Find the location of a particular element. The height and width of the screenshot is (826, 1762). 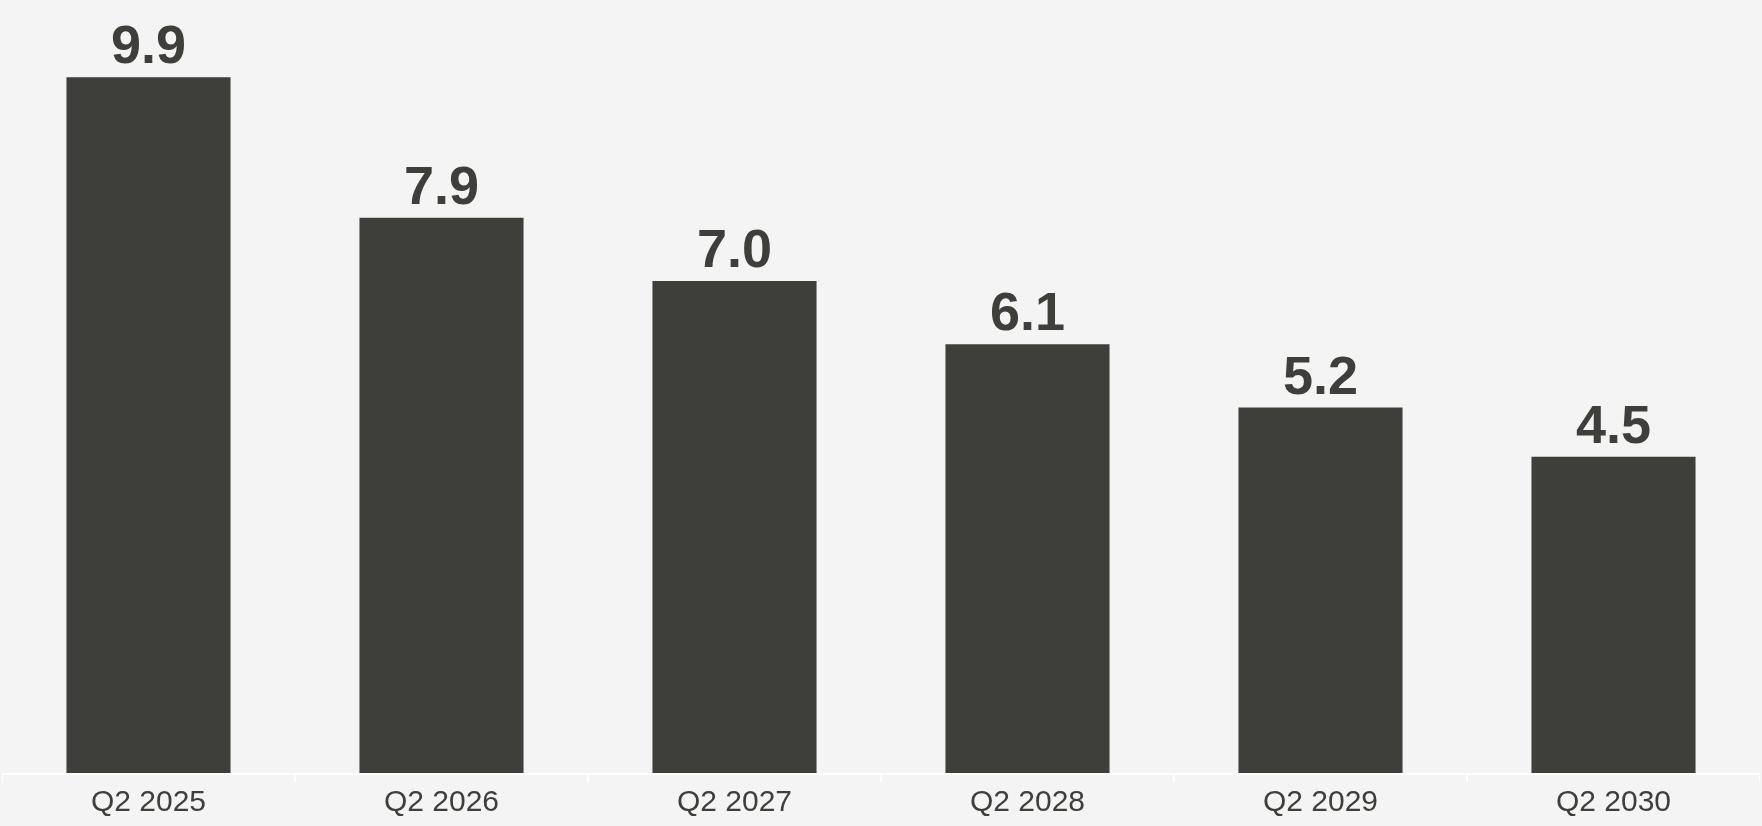

x-tick-label: Q2 2029 is located at coordinates (1320, 800).